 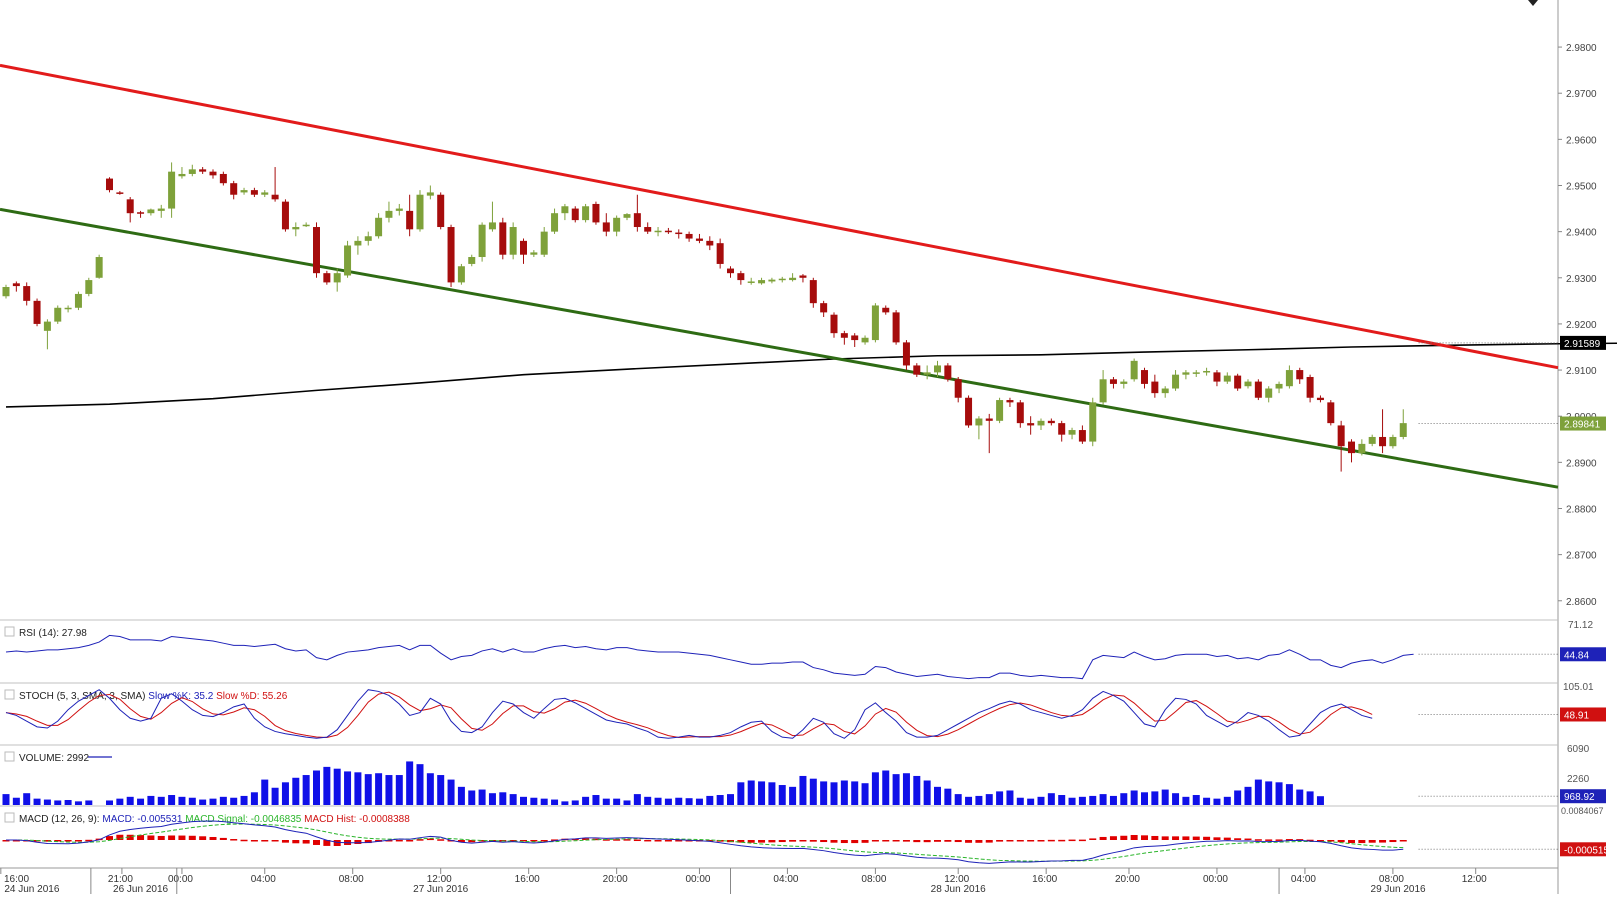 I want to click on volume-panel-checkbox, so click(x=9, y=756).